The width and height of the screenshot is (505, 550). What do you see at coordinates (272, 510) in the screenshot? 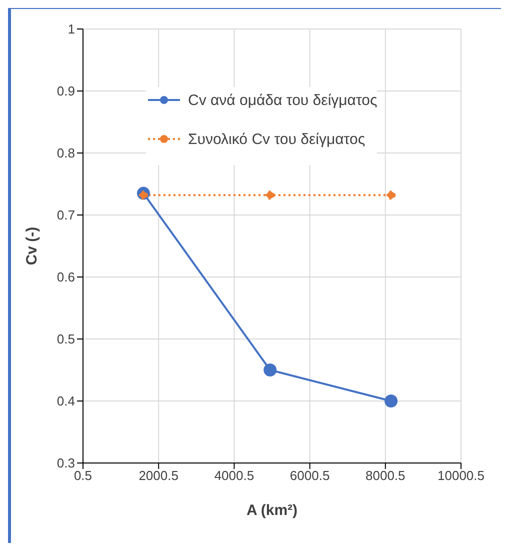
I see `x-axis-title: A (km²)` at bounding box center [272, 510].